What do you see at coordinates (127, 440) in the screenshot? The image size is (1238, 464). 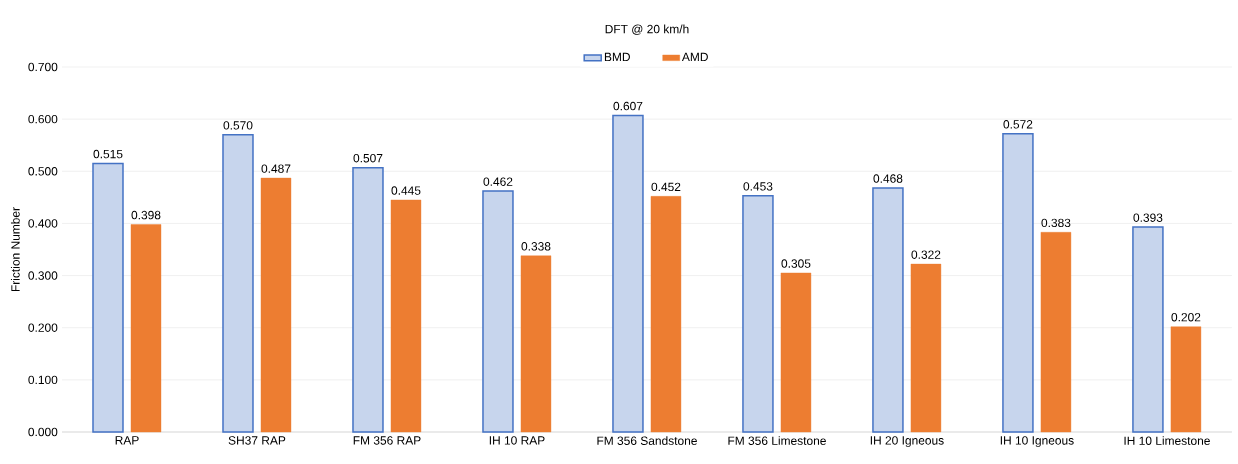 I see `x-tick-label: RAP` at bounding box center [127, 440].